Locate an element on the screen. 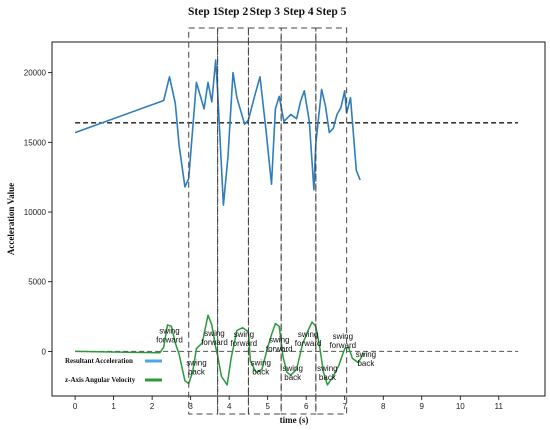  x-tick-label: 5 is located at coordinates (267, 406).